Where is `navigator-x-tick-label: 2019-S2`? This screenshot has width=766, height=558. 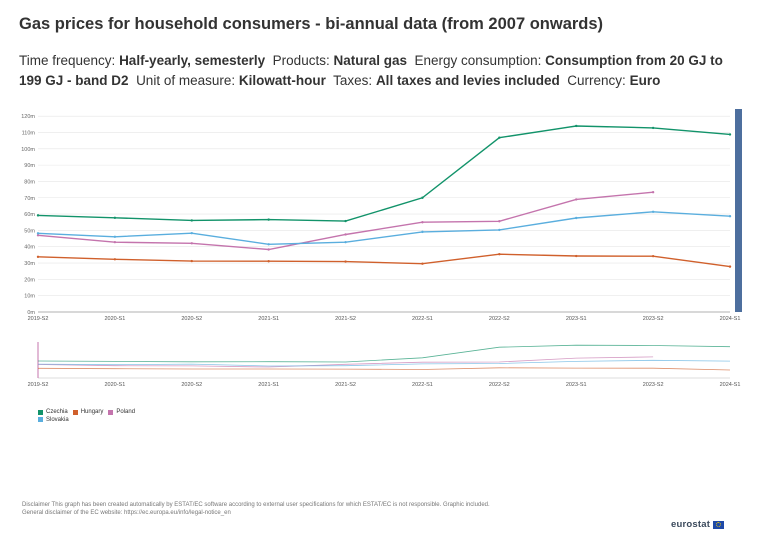
navigator-x-tick-label: 2019-S2 is located at coordinates (38, 385).